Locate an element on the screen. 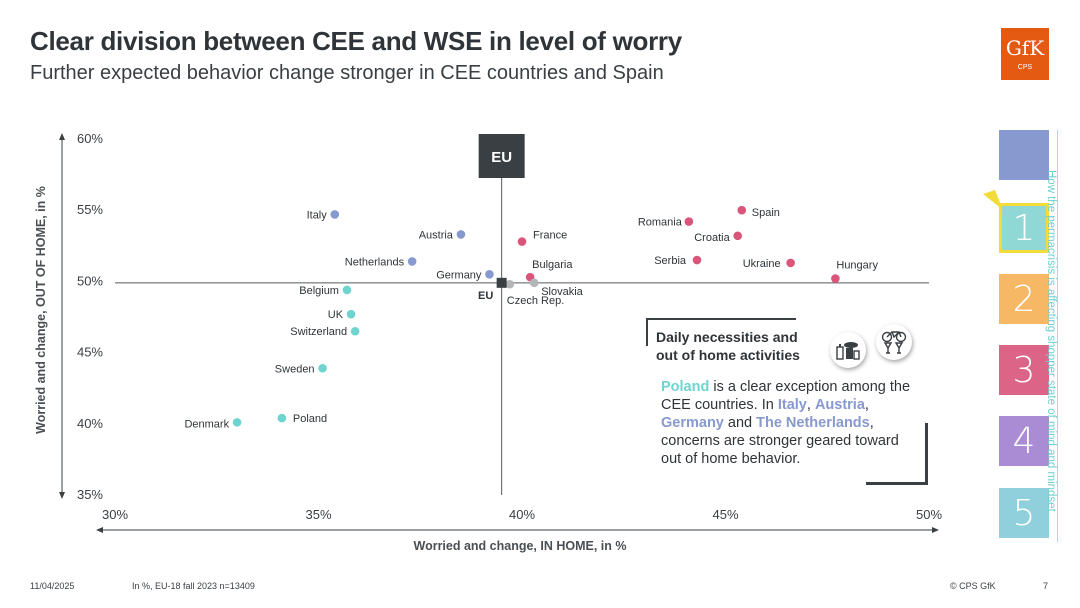 Image resolution: width=1080 pixels, height=608 pixels. point-germany is located at coordinates (489, 274).